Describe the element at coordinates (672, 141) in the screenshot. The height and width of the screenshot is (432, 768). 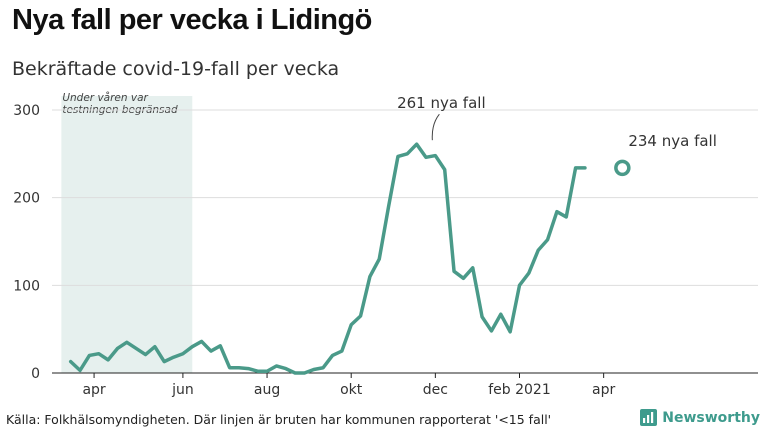
I see `annotation-last-label: 234 nya fall` at that location.